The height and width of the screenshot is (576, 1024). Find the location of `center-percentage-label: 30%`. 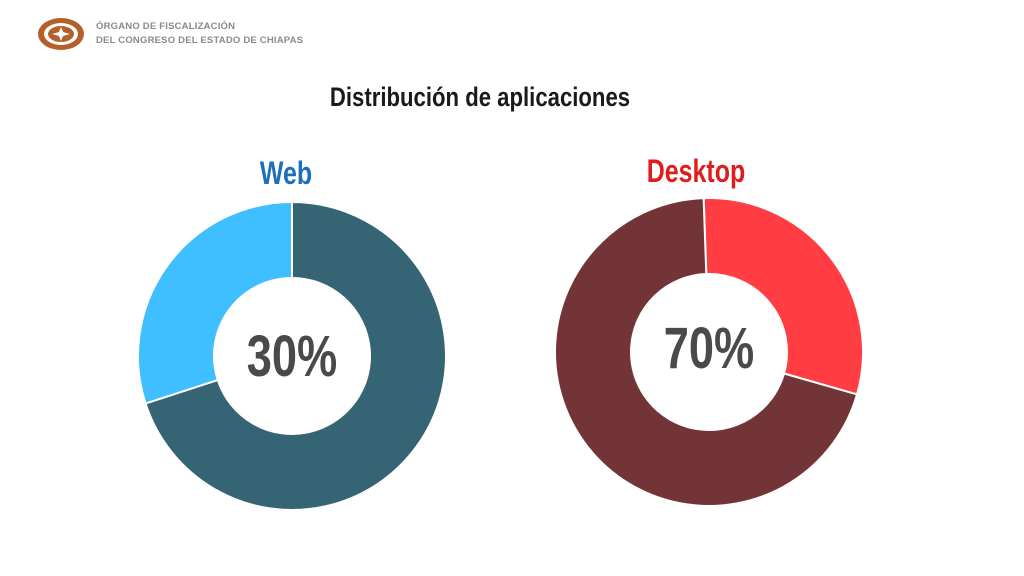

center-percentage-label: 30% is located at coordinates (292, 357).